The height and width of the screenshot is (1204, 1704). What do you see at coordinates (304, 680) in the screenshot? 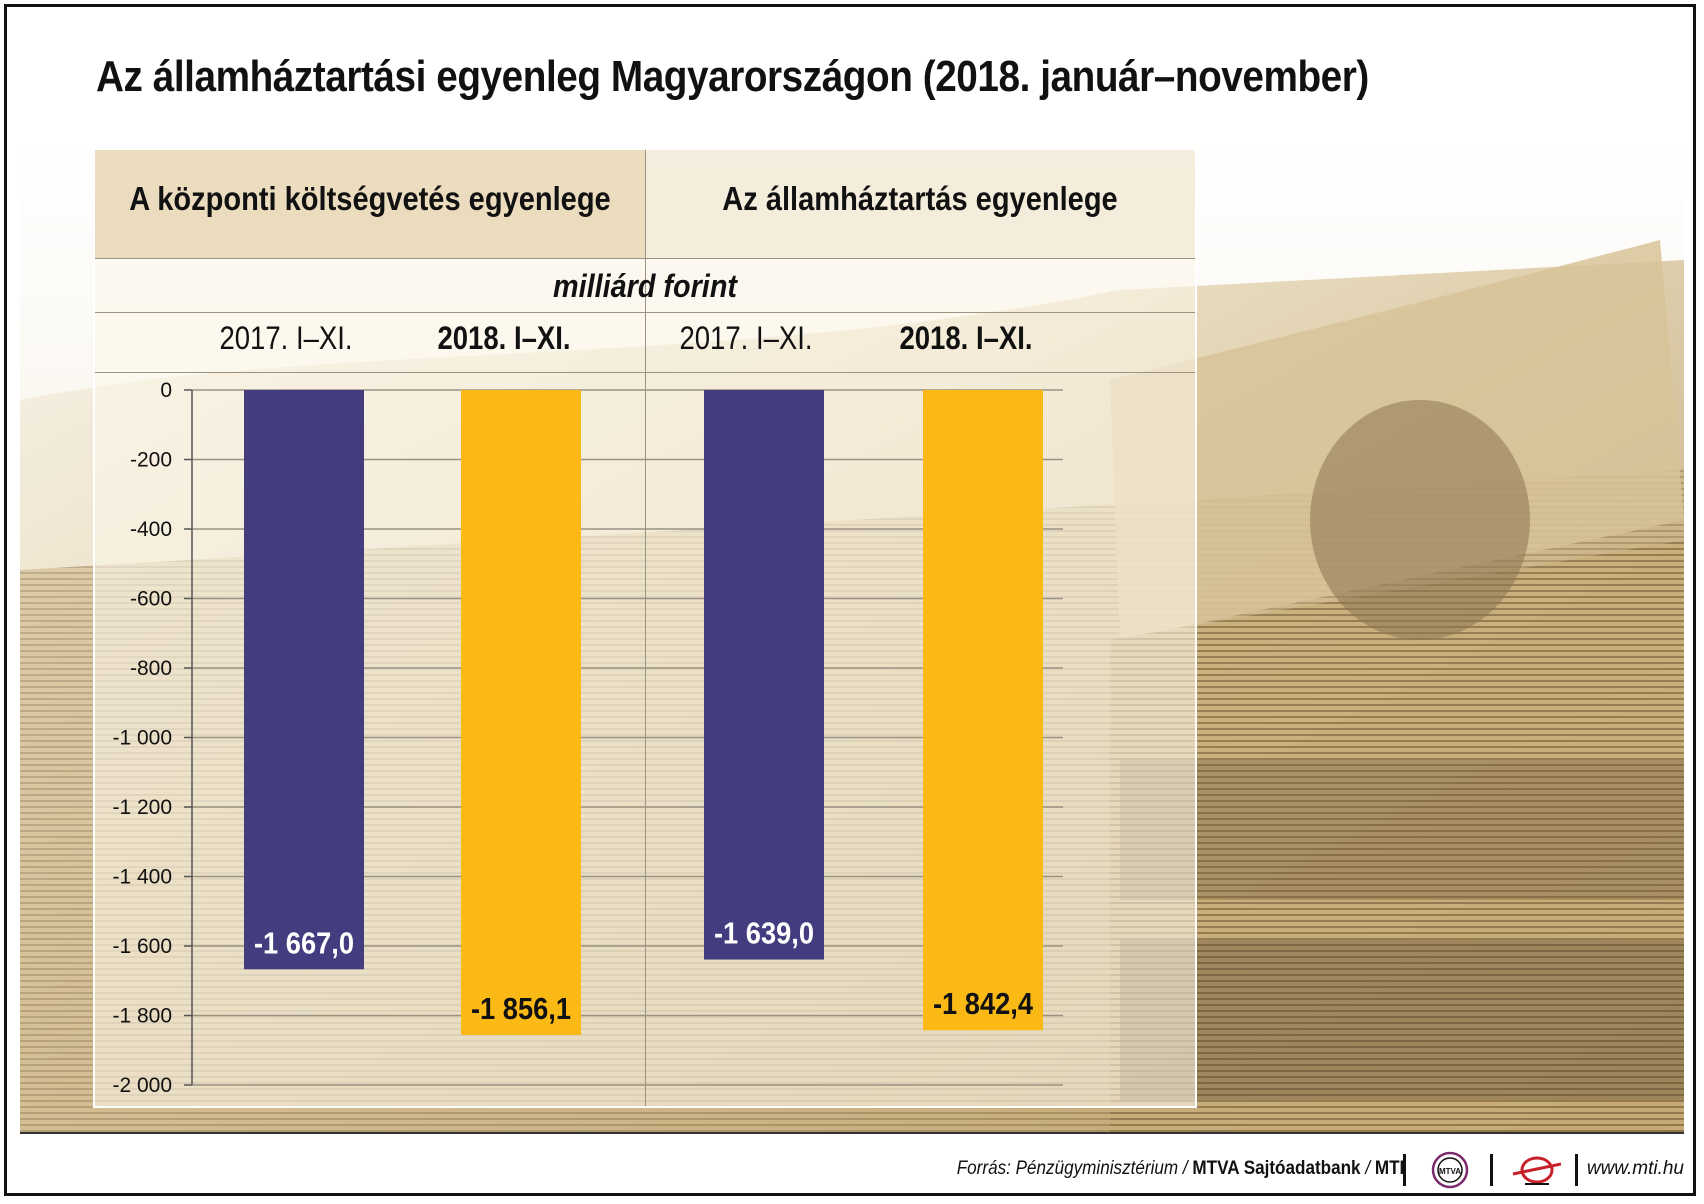
I see `bar-2017-central` at bounding box center [304, 680].